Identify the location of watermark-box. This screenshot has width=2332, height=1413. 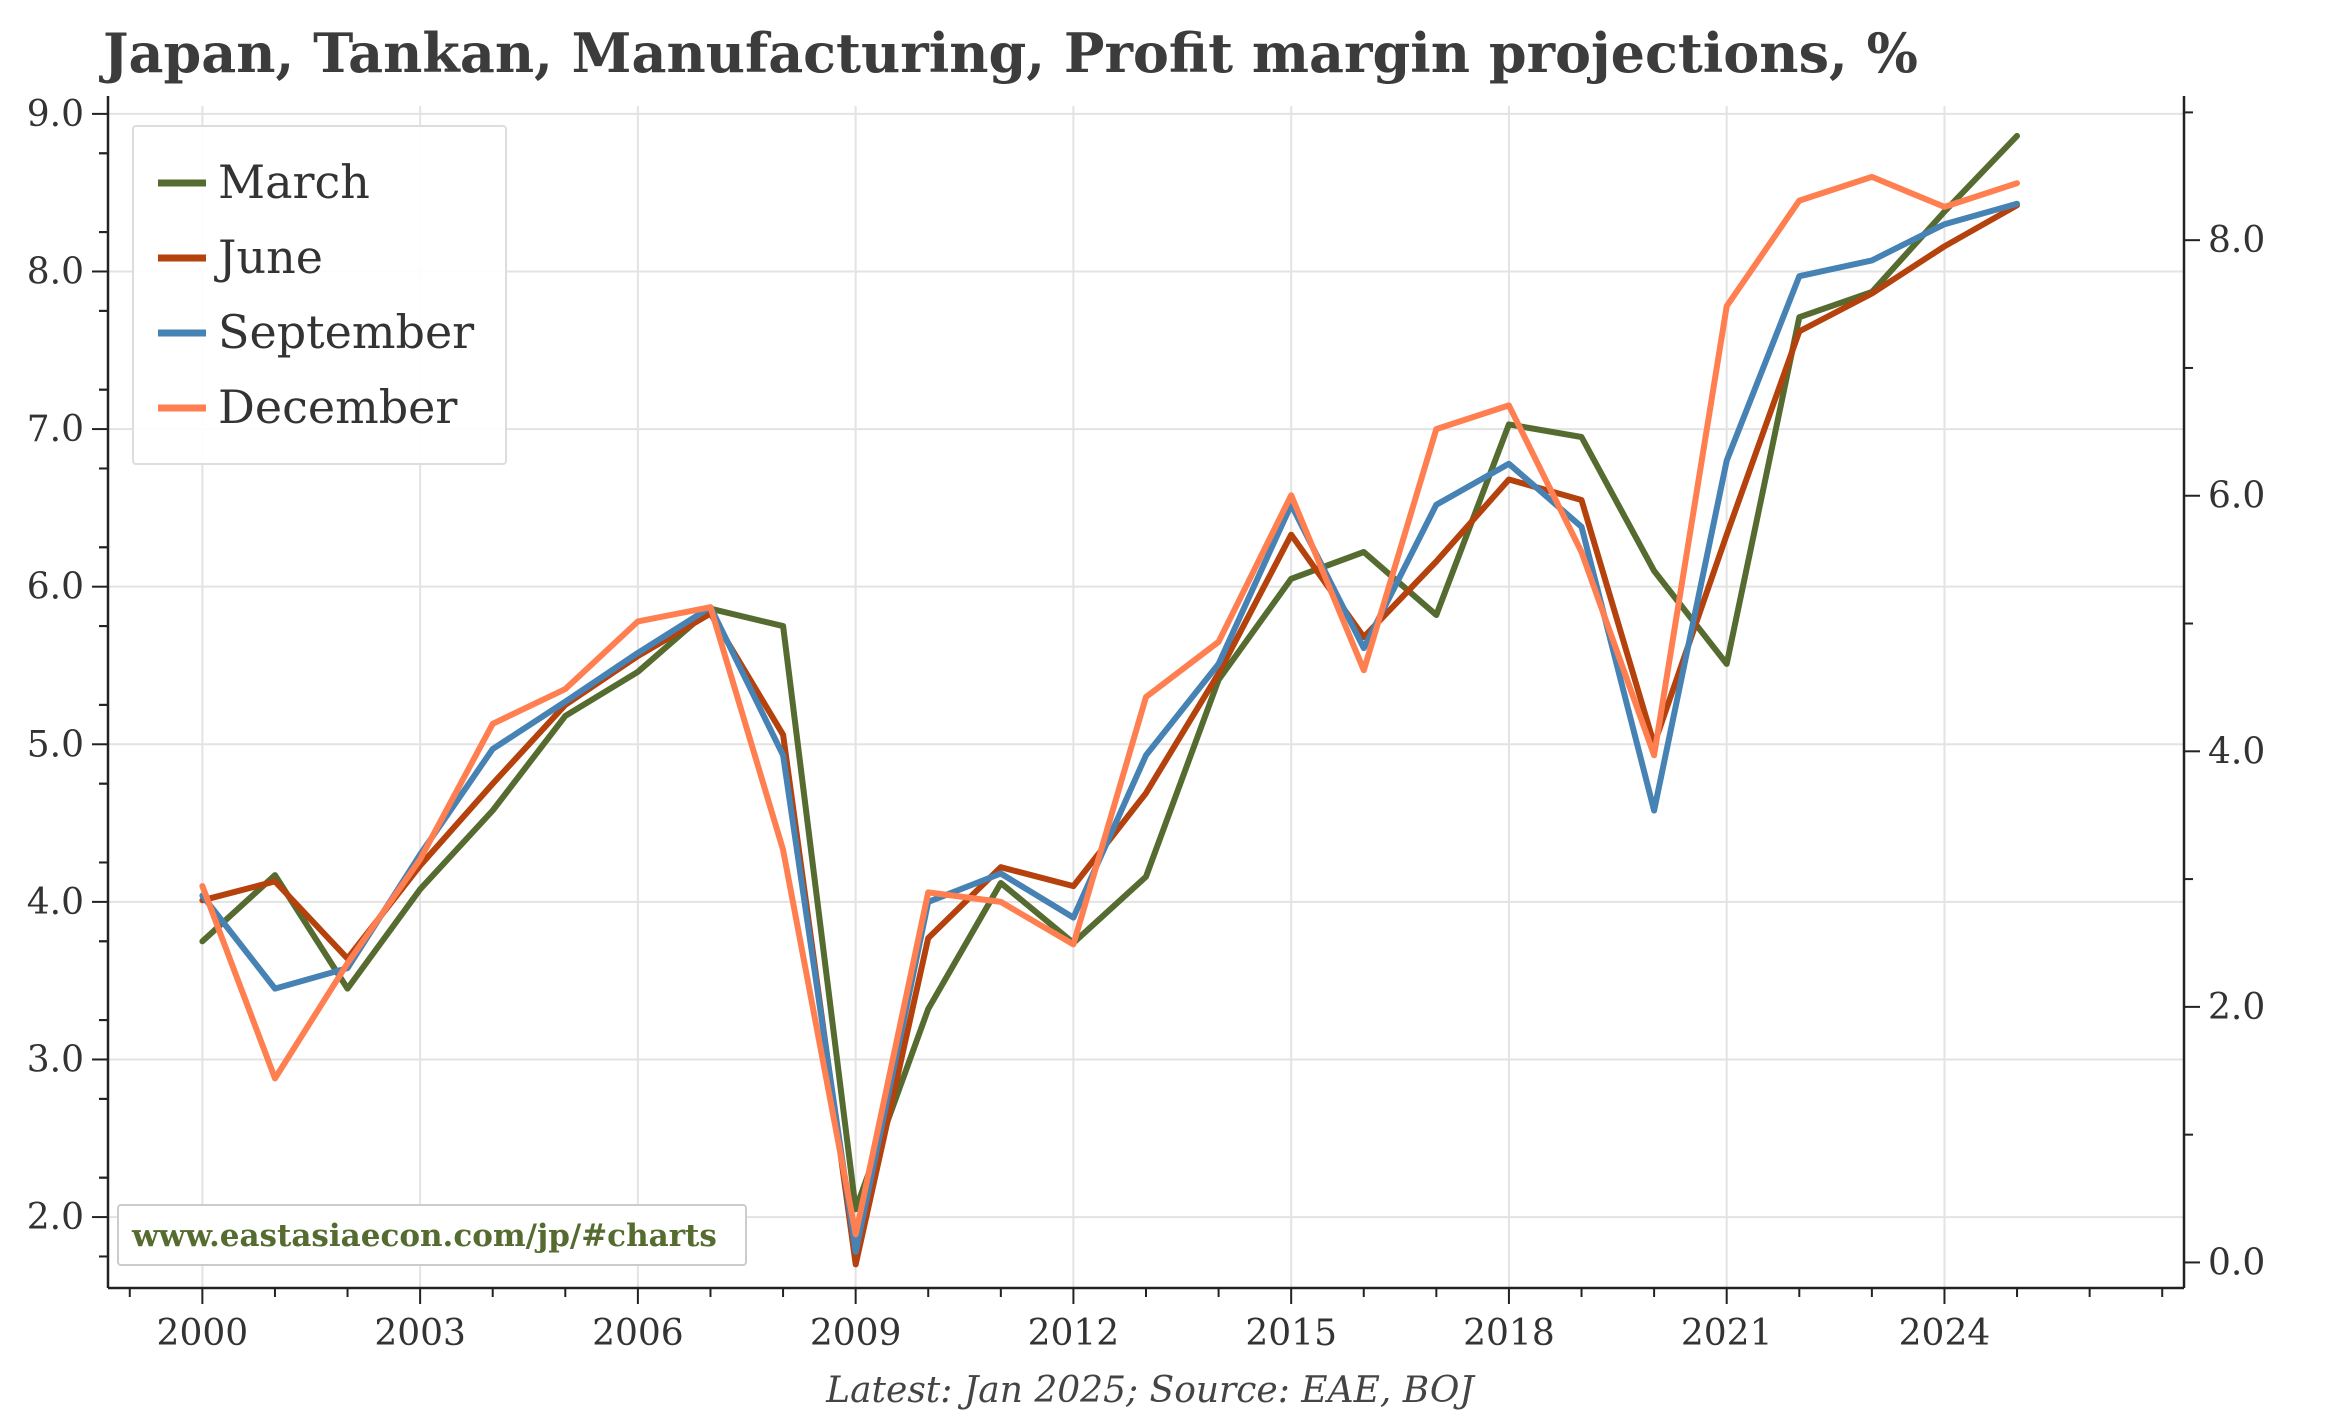
(432, 1235).